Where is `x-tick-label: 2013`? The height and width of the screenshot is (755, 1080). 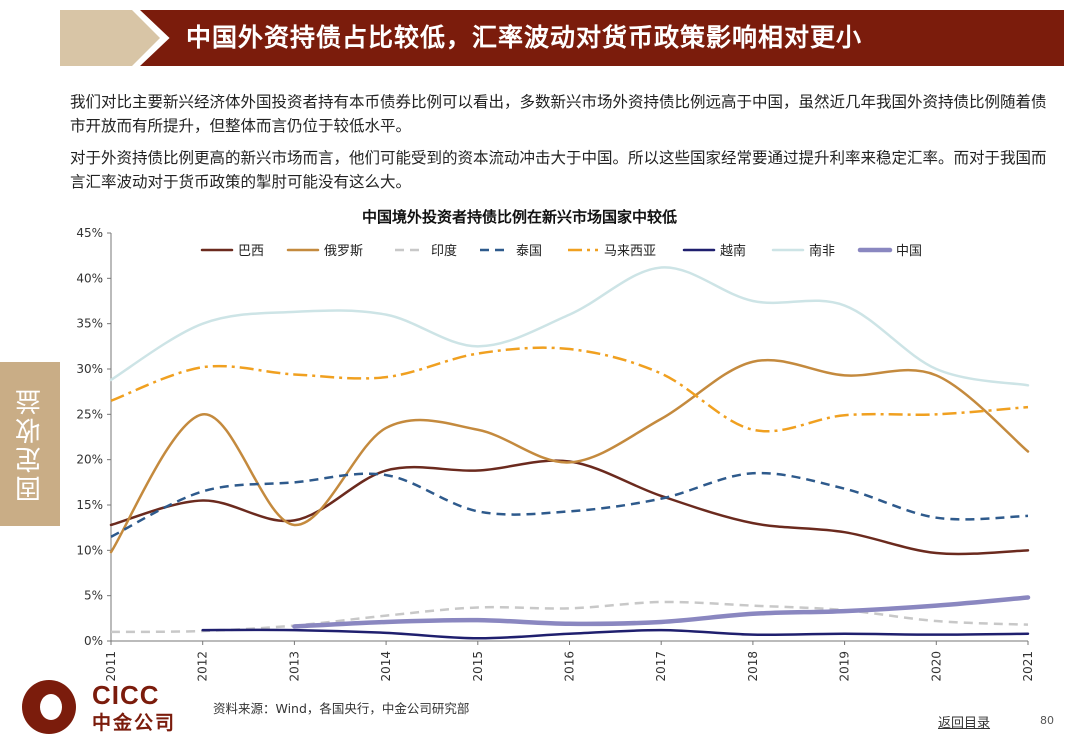
x-tick-label: 2013 is located at coordinates (294, 666).